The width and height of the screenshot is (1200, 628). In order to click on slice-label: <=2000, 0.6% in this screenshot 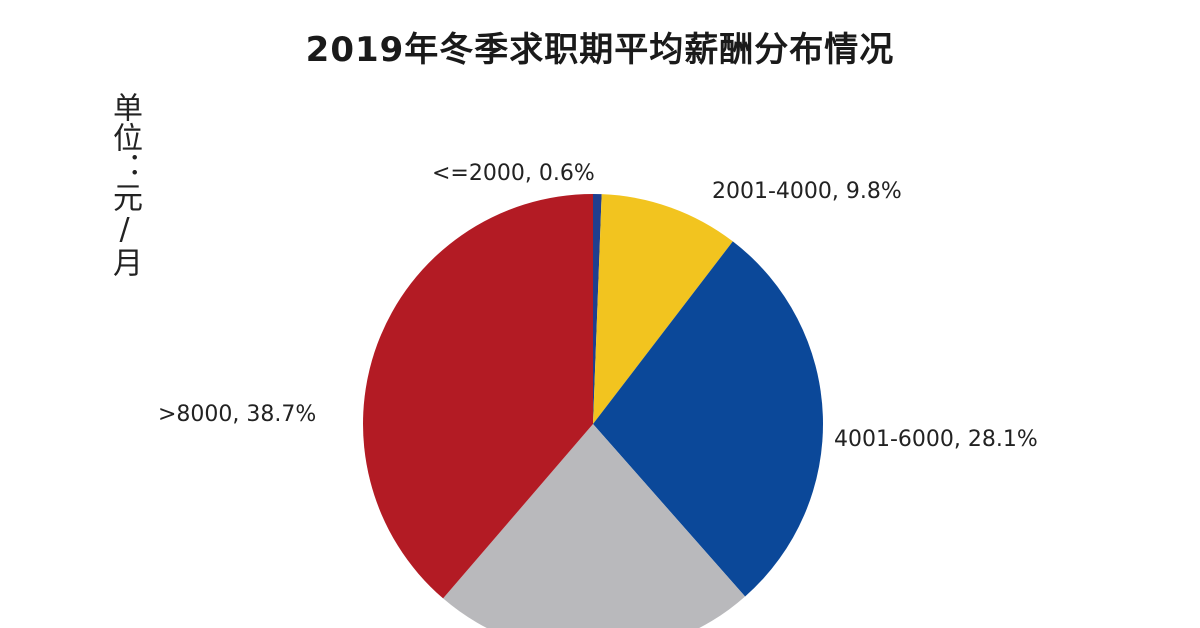, I will do `click(513, 173)`.